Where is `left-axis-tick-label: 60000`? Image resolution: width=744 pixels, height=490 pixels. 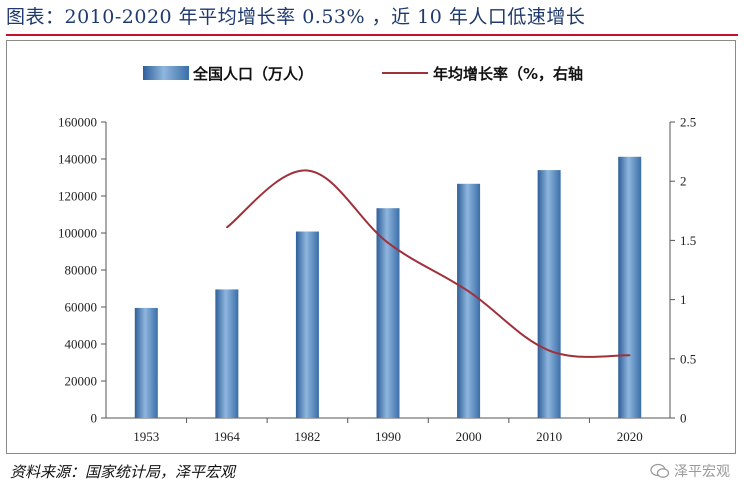 left-axis-tick-label: 60000 is located at coordinates (81, 307).